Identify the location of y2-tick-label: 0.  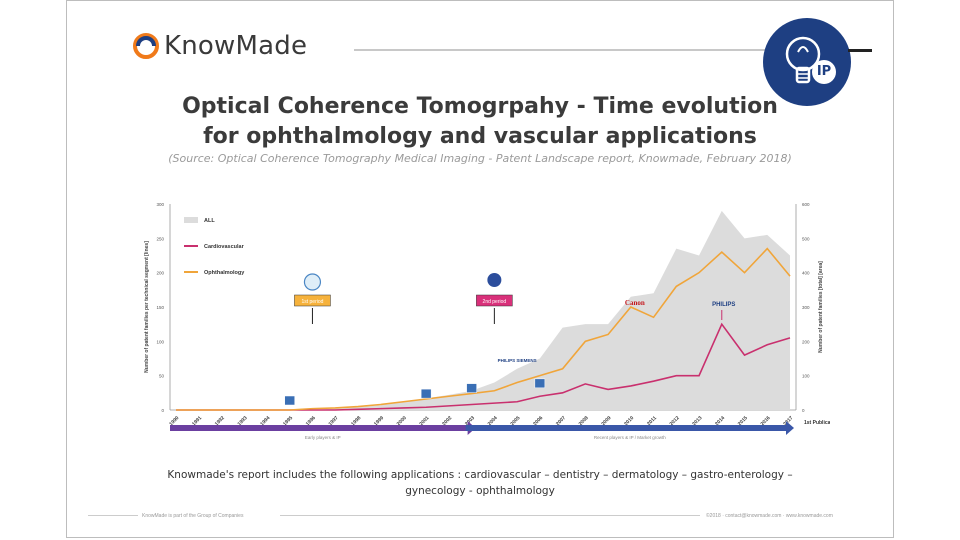
(803, 410).